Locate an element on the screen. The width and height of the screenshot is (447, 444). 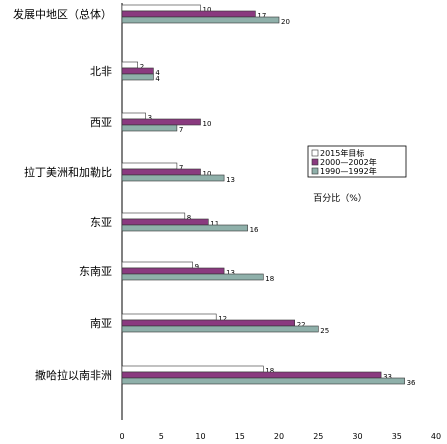
category-label: 拉丁美洲和加勒比 is located at coordinates (68, 172).